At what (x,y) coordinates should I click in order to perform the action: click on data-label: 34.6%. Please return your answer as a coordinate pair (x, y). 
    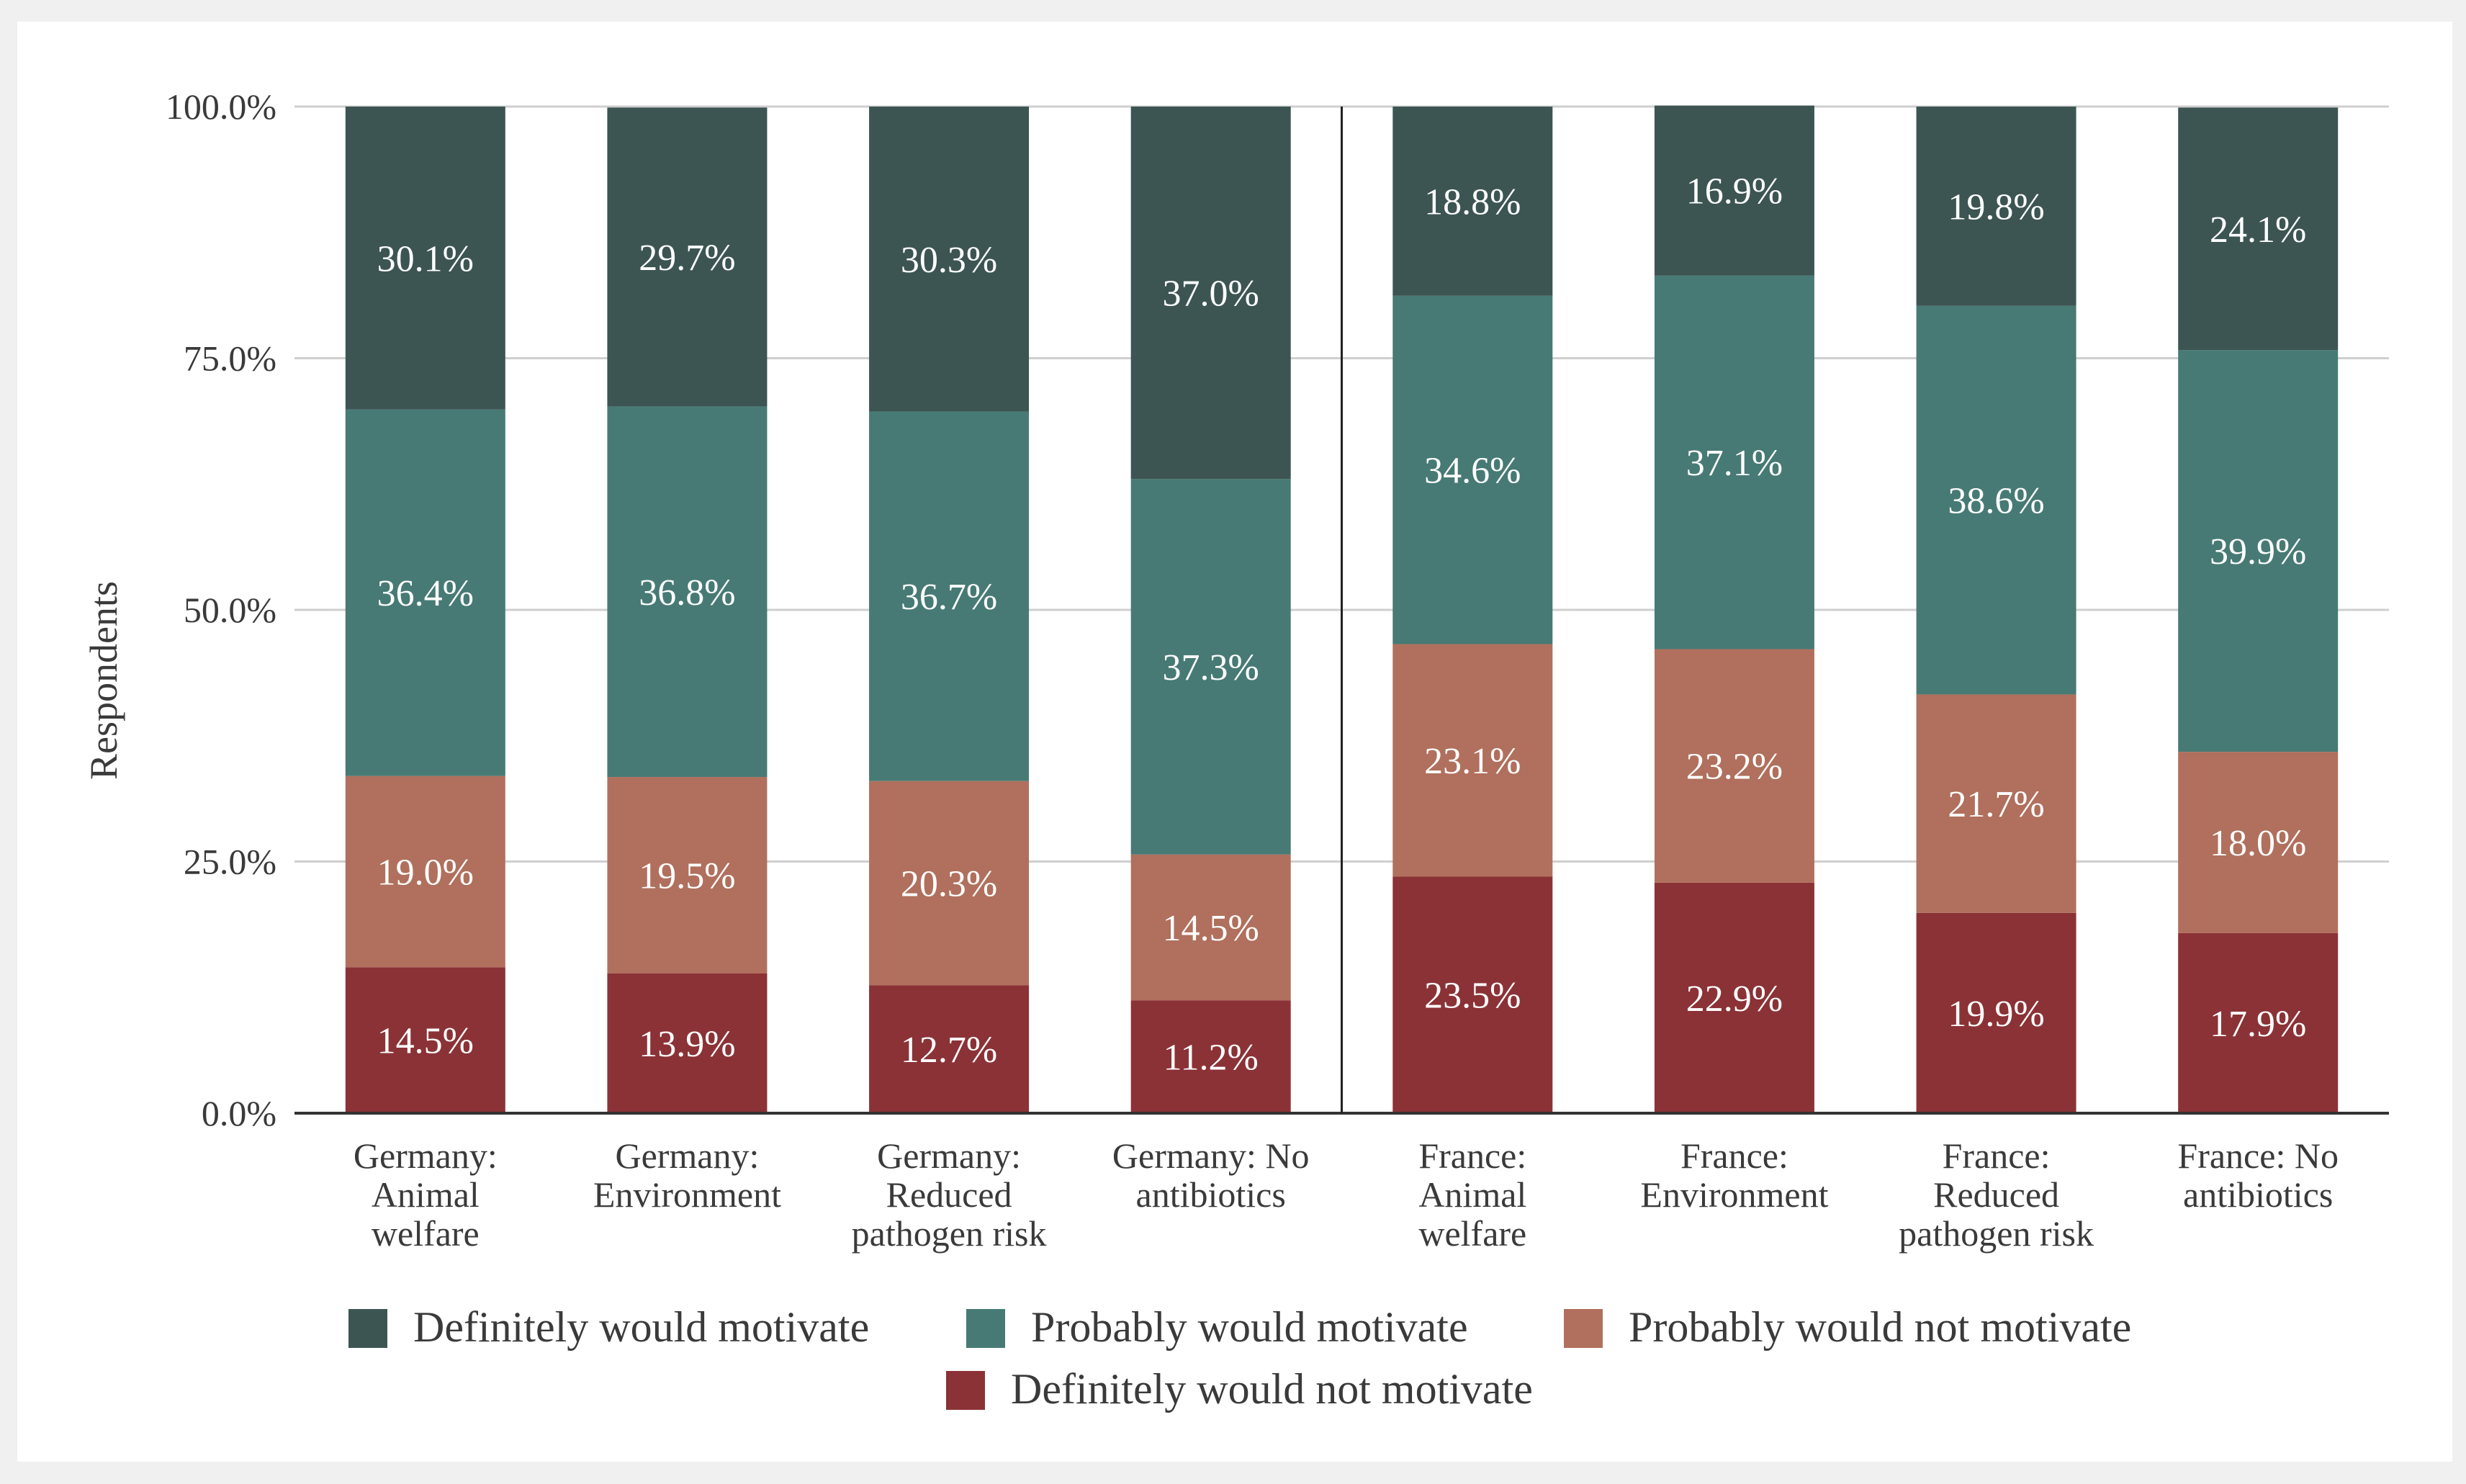
    Looking at the image, I should click on (1472, 471).